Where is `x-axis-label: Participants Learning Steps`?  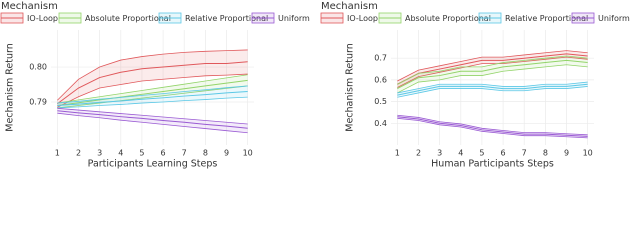 x-axis-label: Participants Learning Steps is located at coordinates (153, 164).